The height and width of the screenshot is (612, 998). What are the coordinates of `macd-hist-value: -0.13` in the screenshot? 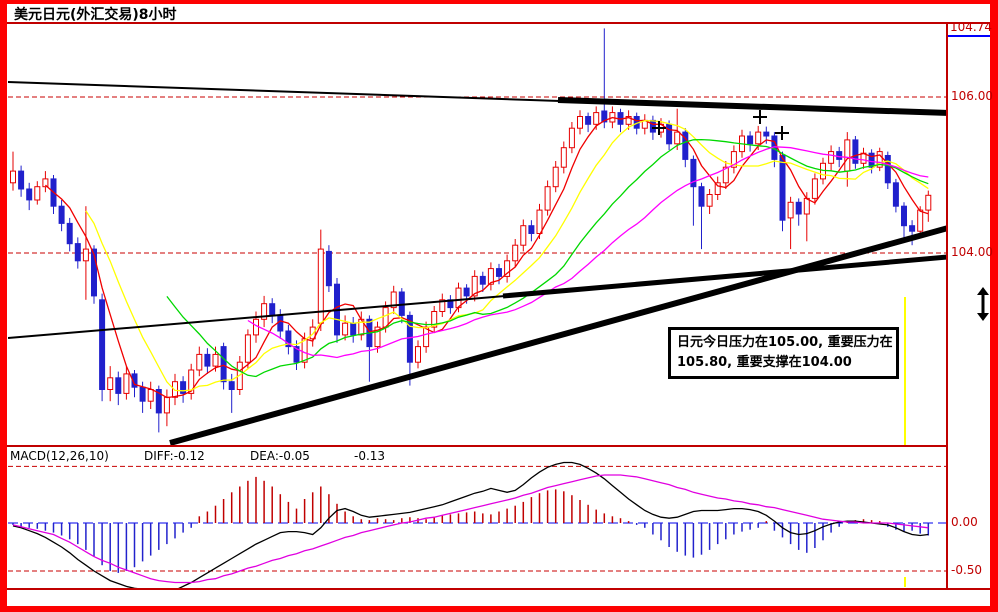 It's located at (370, 456).